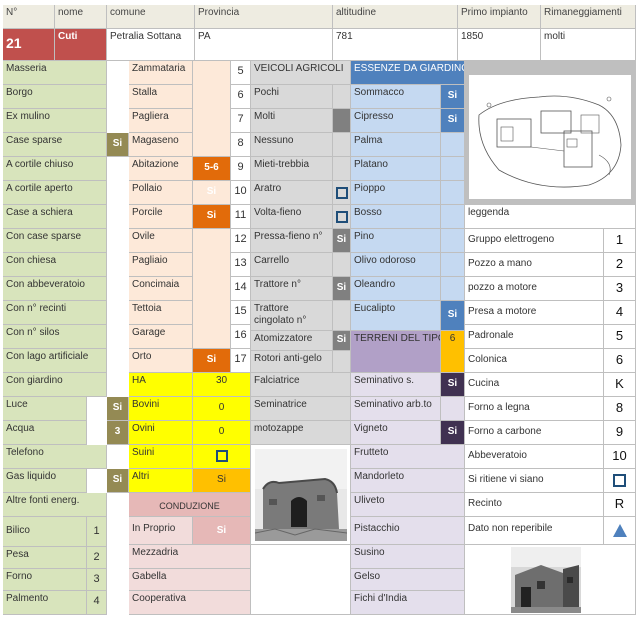  What do you see at coordinates (151, 45) in the screenshot?
I see `record-comune: Petralia Sottana` at bounding box center [151, 45].